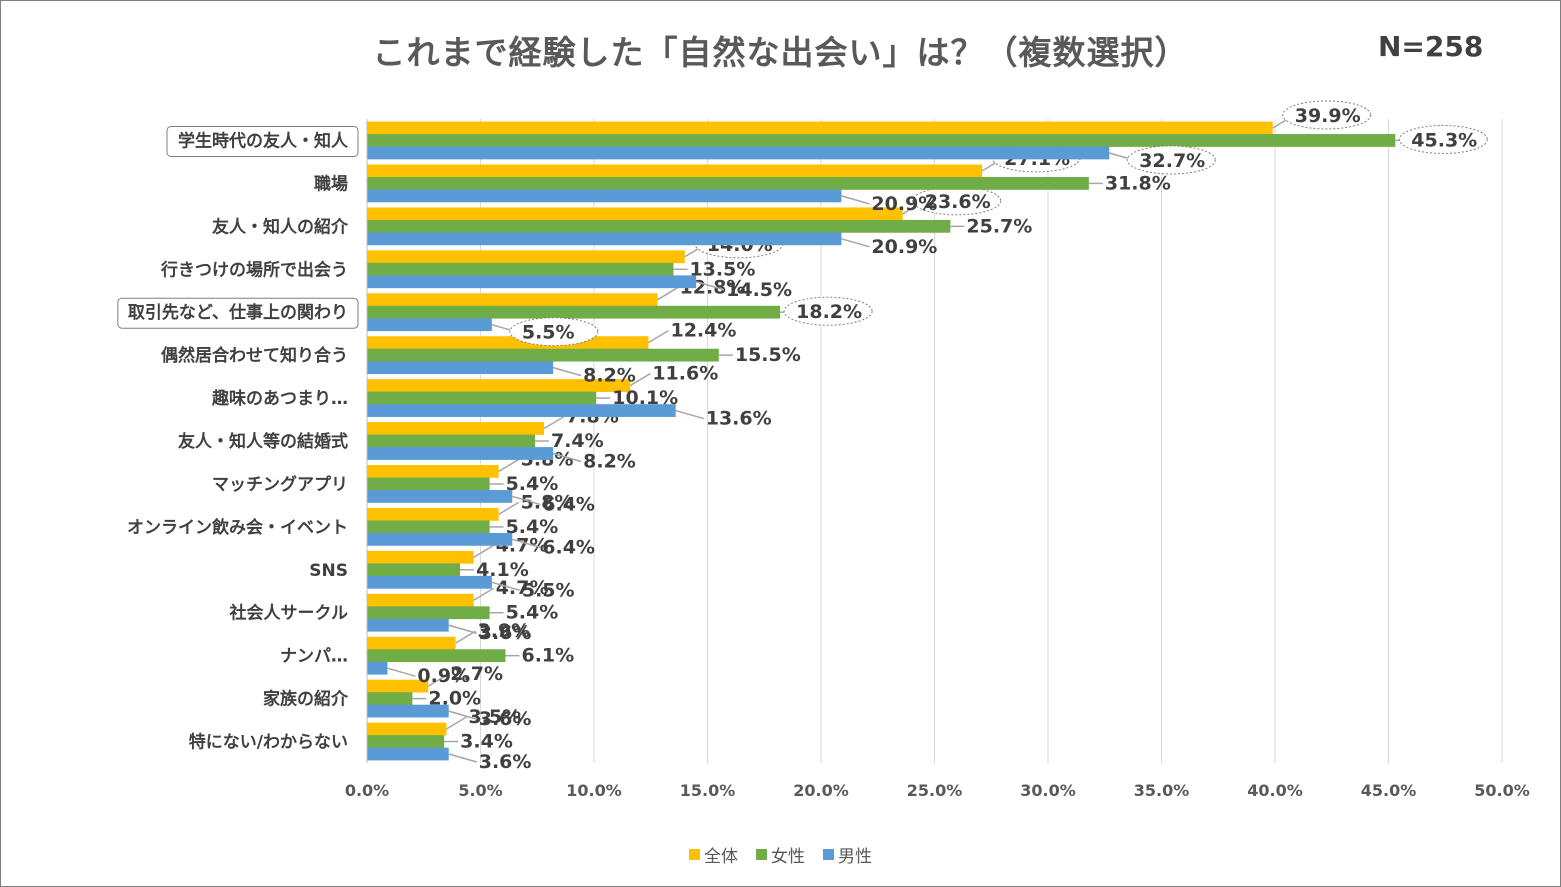  What do you see at coordinates (280, 484) in the screenshot?
I see `category-label: マッチングアプリ` at bounding box center [280, 484].